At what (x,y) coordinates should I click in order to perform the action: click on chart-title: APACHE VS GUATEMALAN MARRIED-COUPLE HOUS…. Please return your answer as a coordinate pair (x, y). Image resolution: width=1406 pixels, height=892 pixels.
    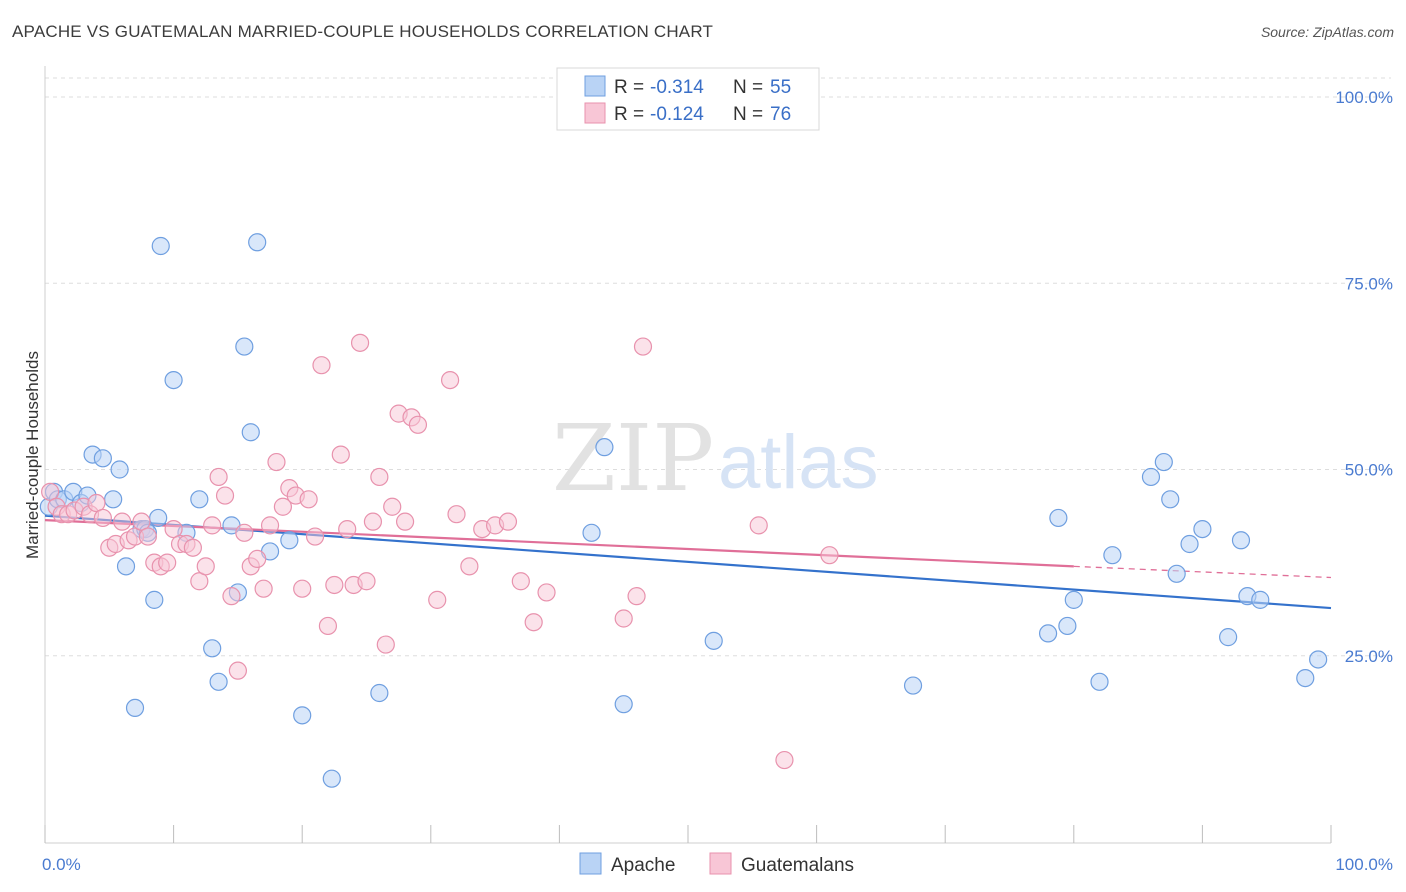
    Looking at the image, I should click on (363, 31).